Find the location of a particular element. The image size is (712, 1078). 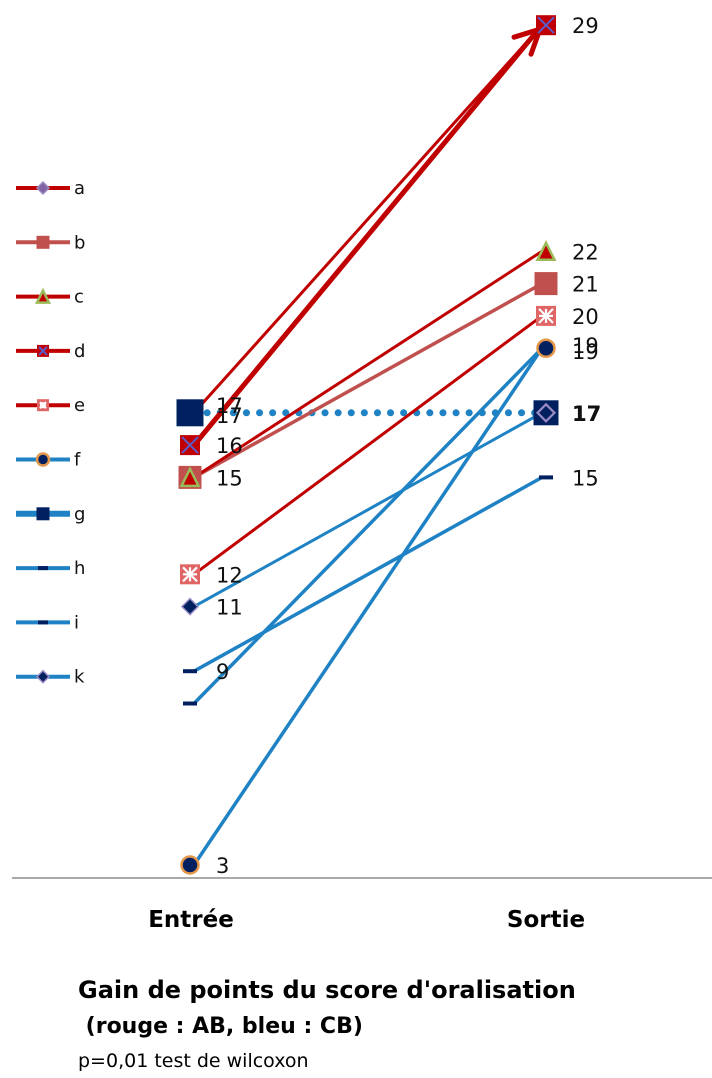

legend-label: c is located at coordinates (79, 297).